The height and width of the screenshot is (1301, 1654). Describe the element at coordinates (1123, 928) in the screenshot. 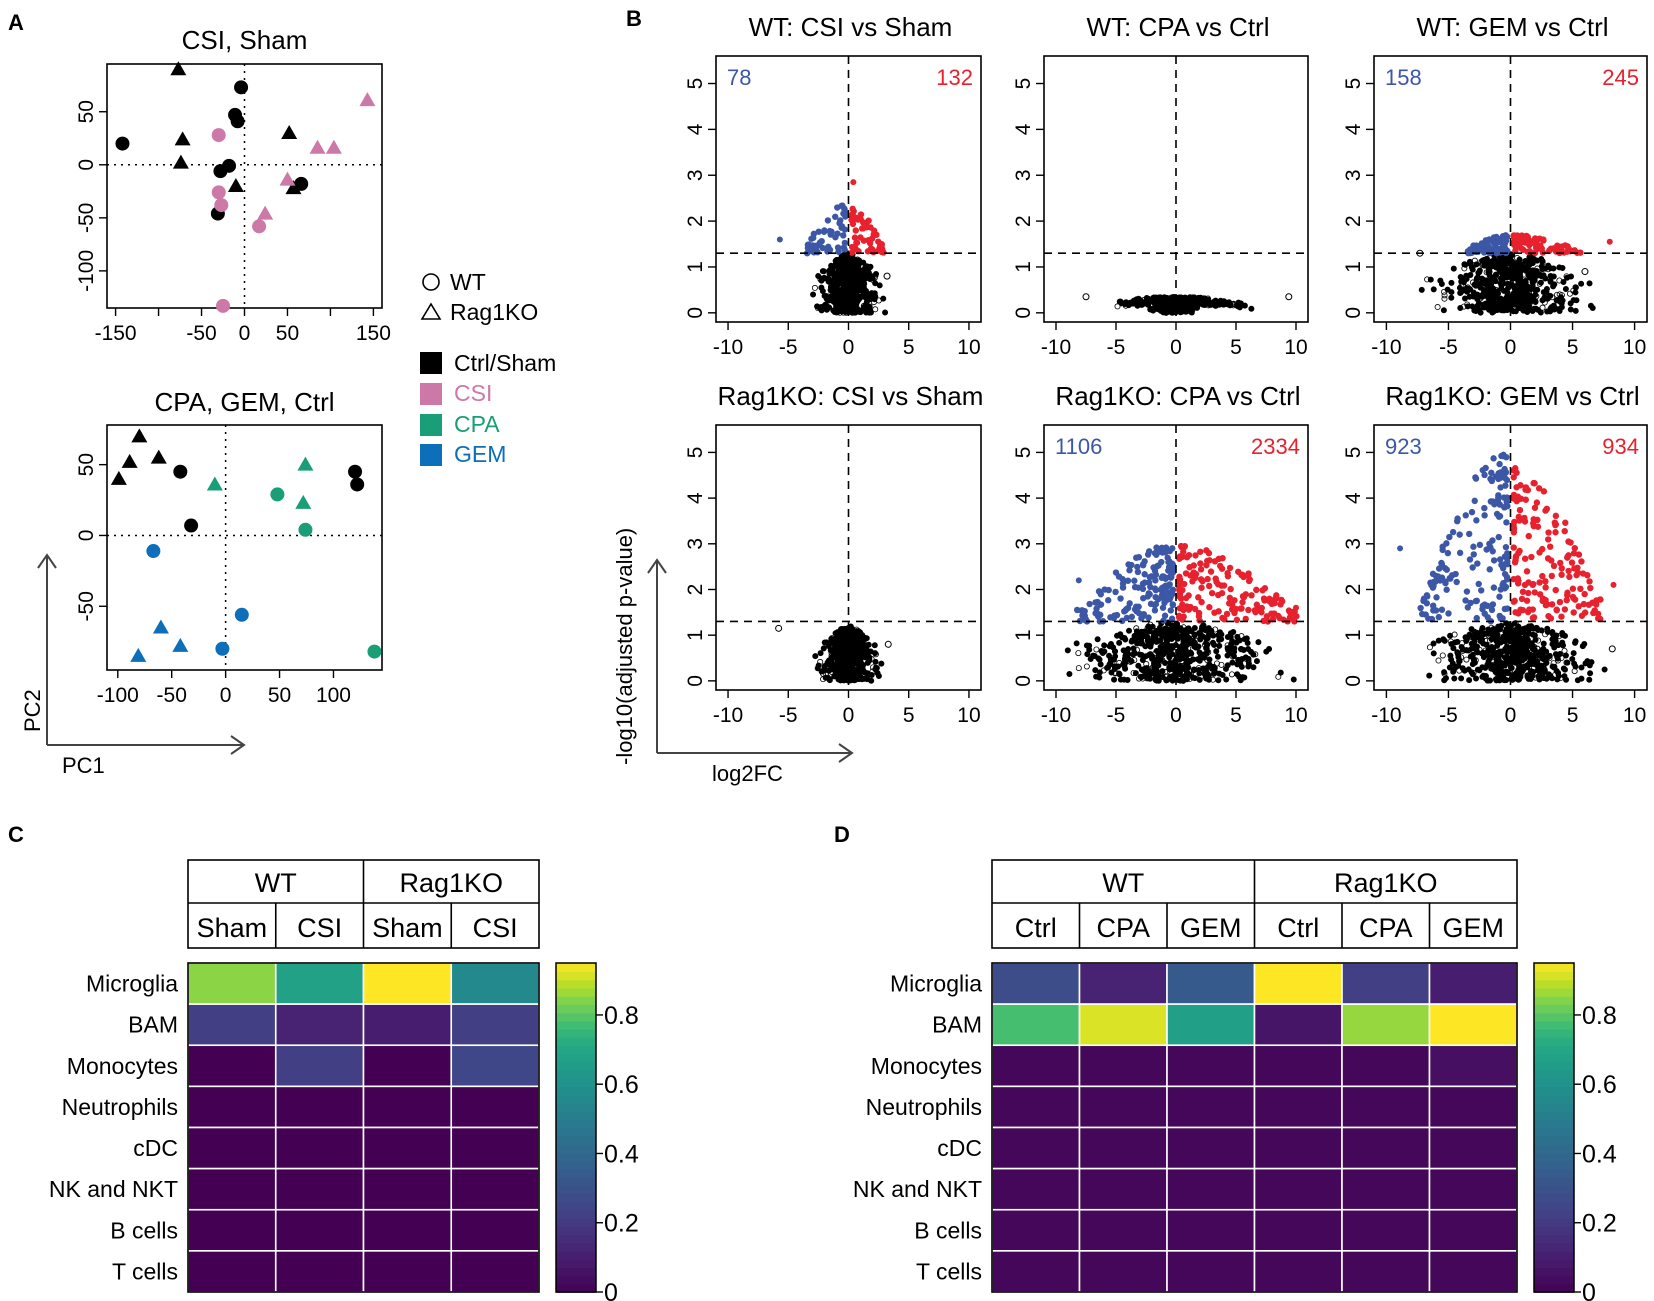

I see `column-header: CPA` at that location.